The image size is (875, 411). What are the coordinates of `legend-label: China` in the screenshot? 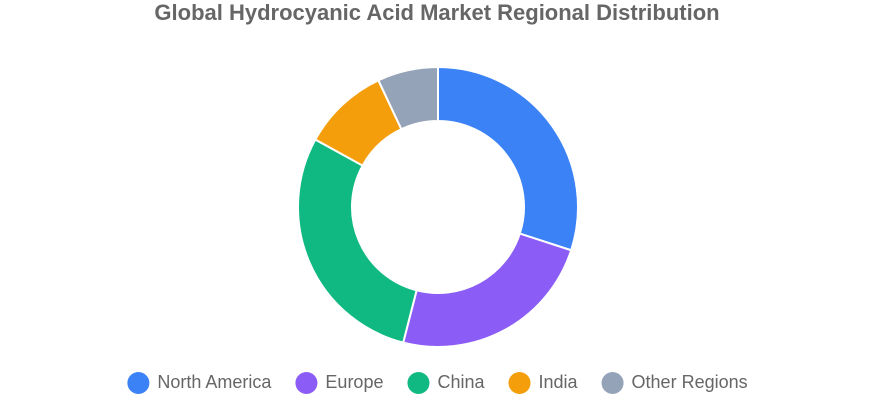 It's located at (461, 382).